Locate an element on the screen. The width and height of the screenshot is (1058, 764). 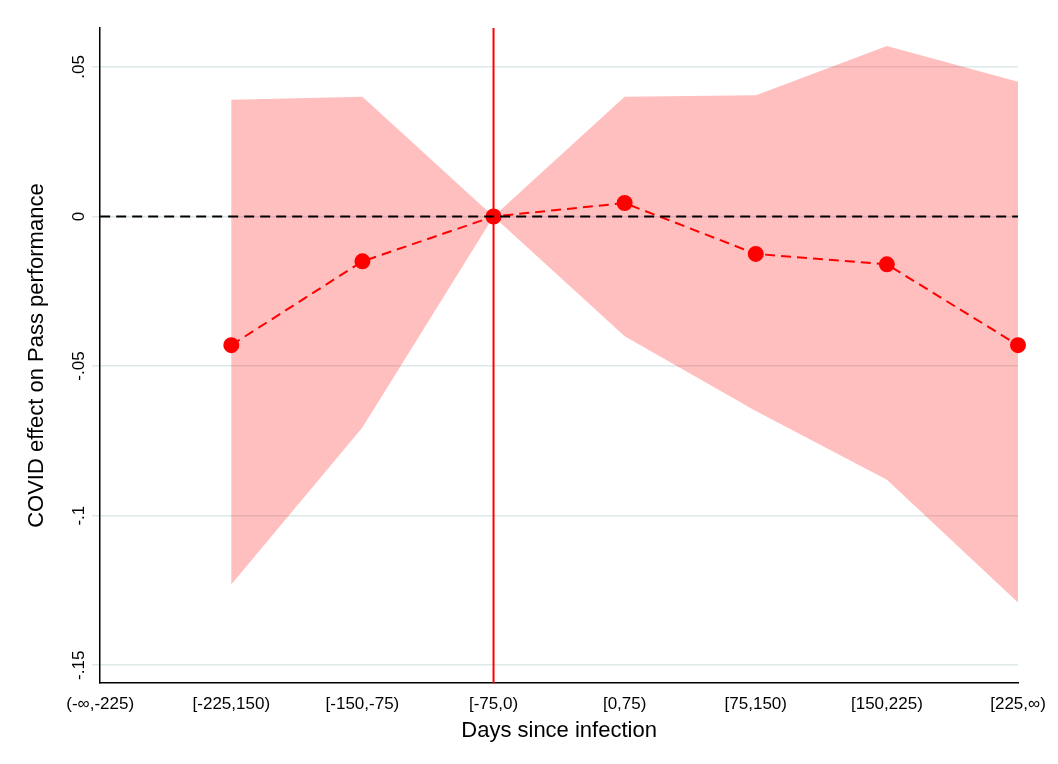
x-tick-label: [225,∞) is located at coordinates (1018, 704).